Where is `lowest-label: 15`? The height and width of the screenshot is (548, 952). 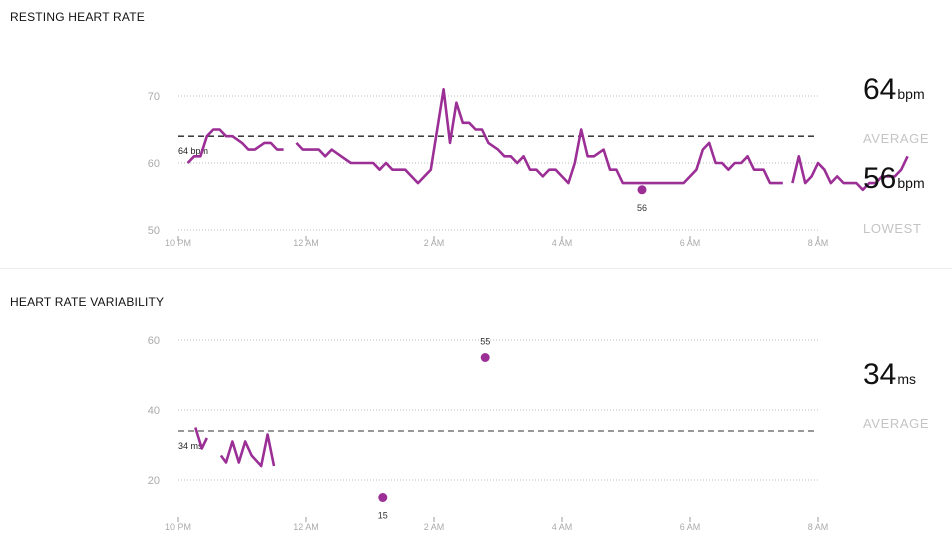
lowest-label: 15 is located at coordinates (383, 516).